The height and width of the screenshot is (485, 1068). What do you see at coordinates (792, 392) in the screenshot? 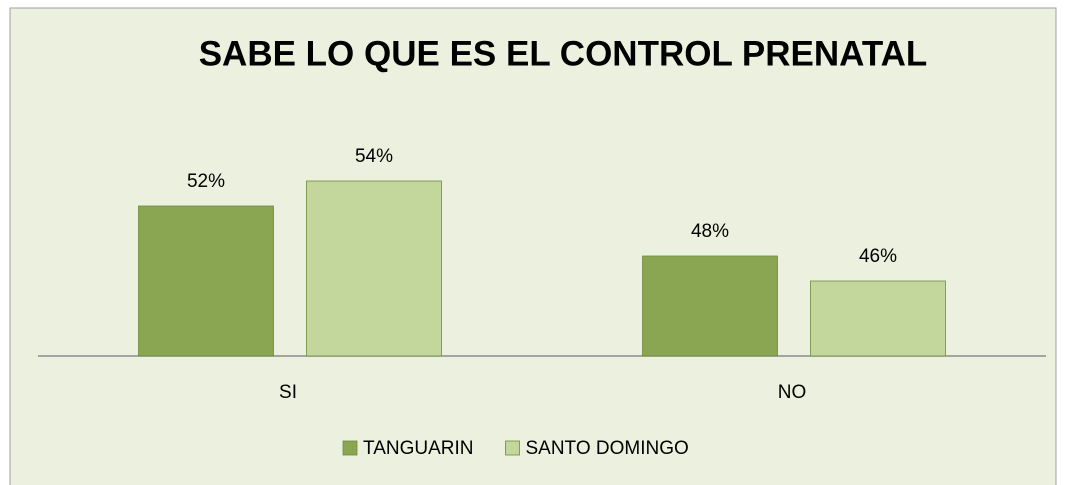
I see `x-tick-label: NO` at bounding box center [792, 392].